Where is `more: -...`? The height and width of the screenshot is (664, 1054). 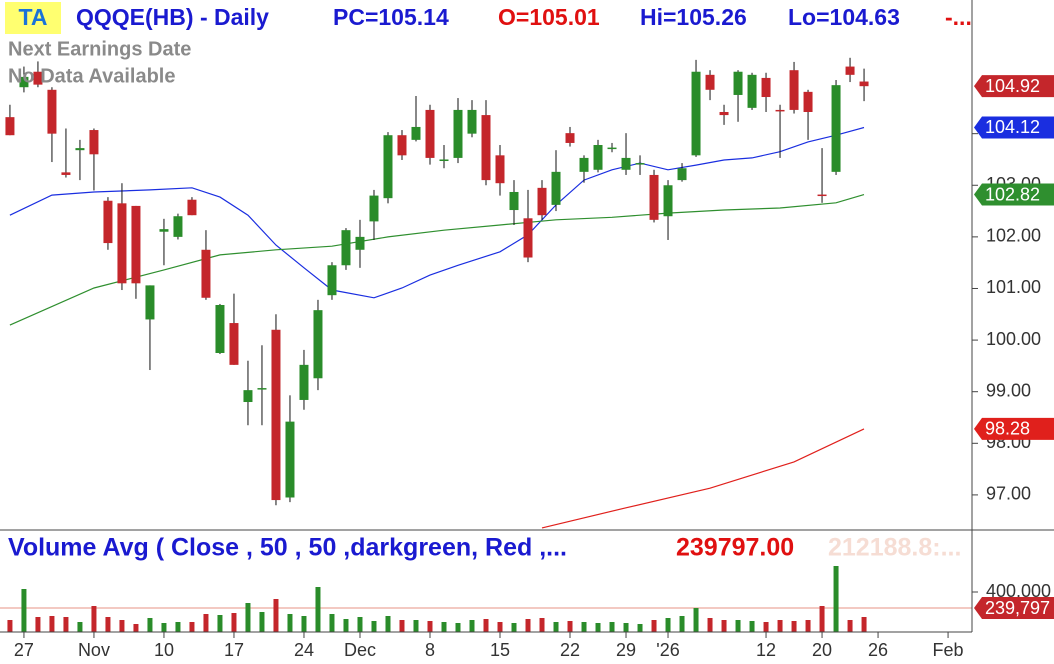
more: -... is located at coordinates (958, 17).